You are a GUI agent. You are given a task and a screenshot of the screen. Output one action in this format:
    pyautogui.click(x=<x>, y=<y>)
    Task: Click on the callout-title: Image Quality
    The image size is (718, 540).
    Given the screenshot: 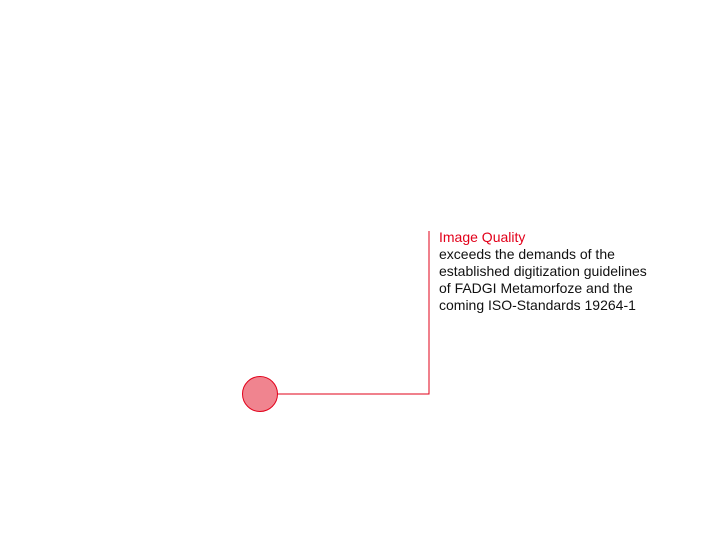 What is the action you would take?
    pyautogui.click(x=482, y=237)
    